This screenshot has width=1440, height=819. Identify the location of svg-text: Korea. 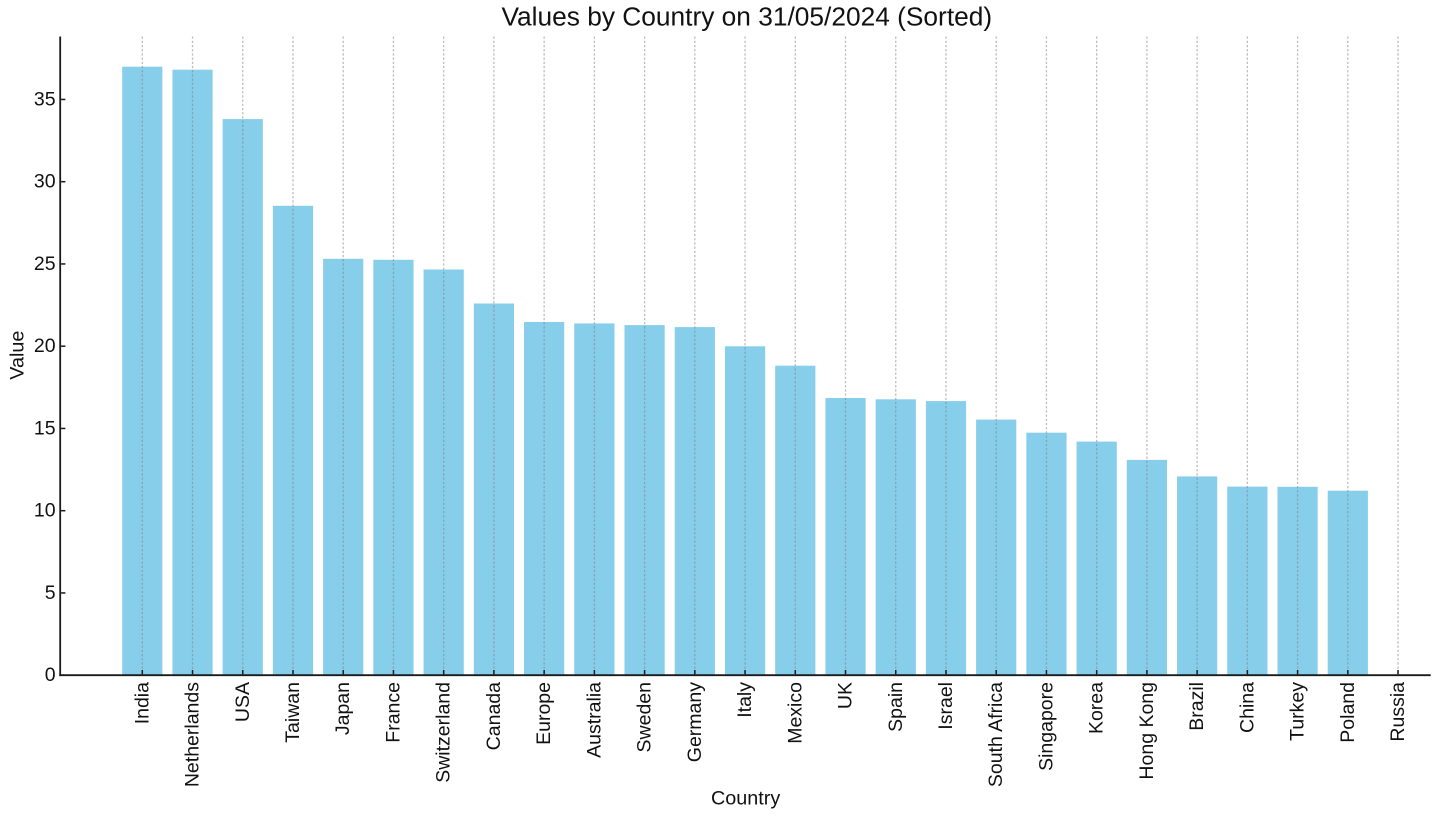
(1097, 708).